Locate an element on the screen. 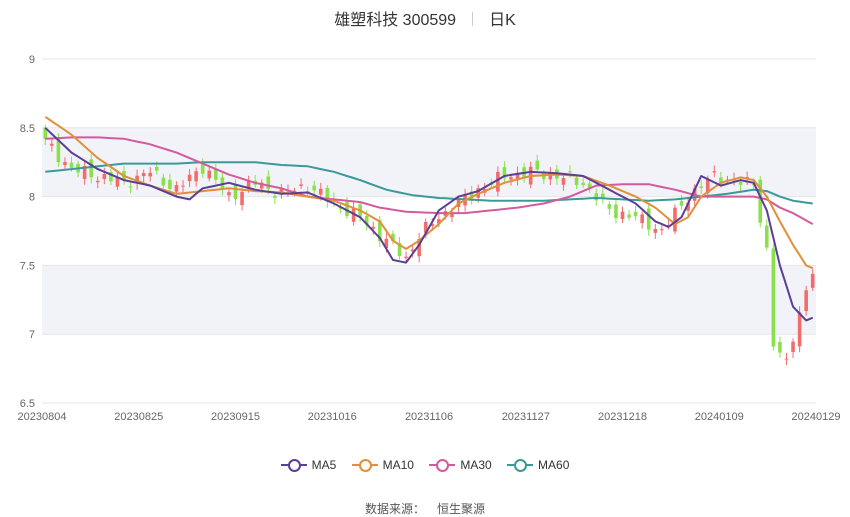 This screenshot has height=517, width=850. chart-title: 雄塑科技 300599 日K is located at coordinates (425, 18).